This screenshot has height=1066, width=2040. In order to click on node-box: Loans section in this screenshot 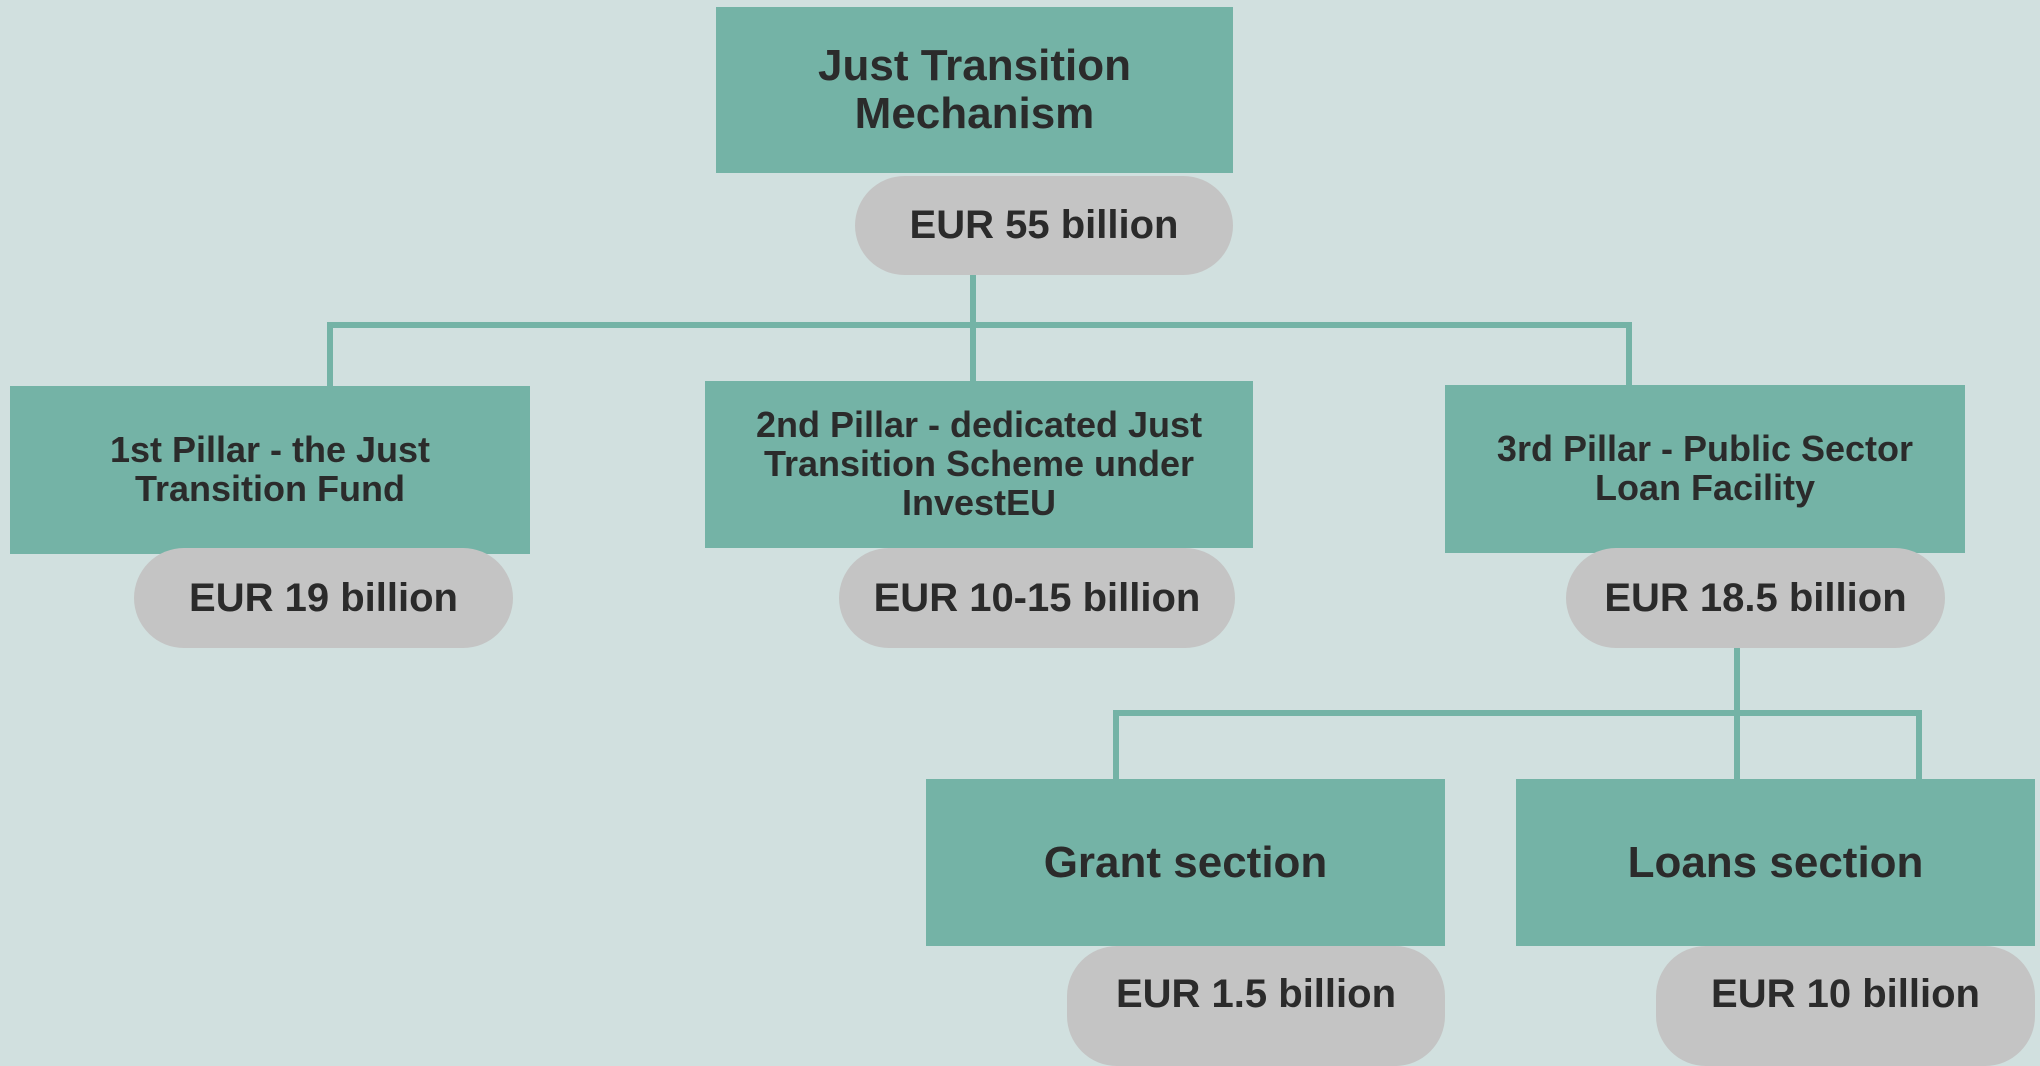, I will do `click(1775, 862)`.